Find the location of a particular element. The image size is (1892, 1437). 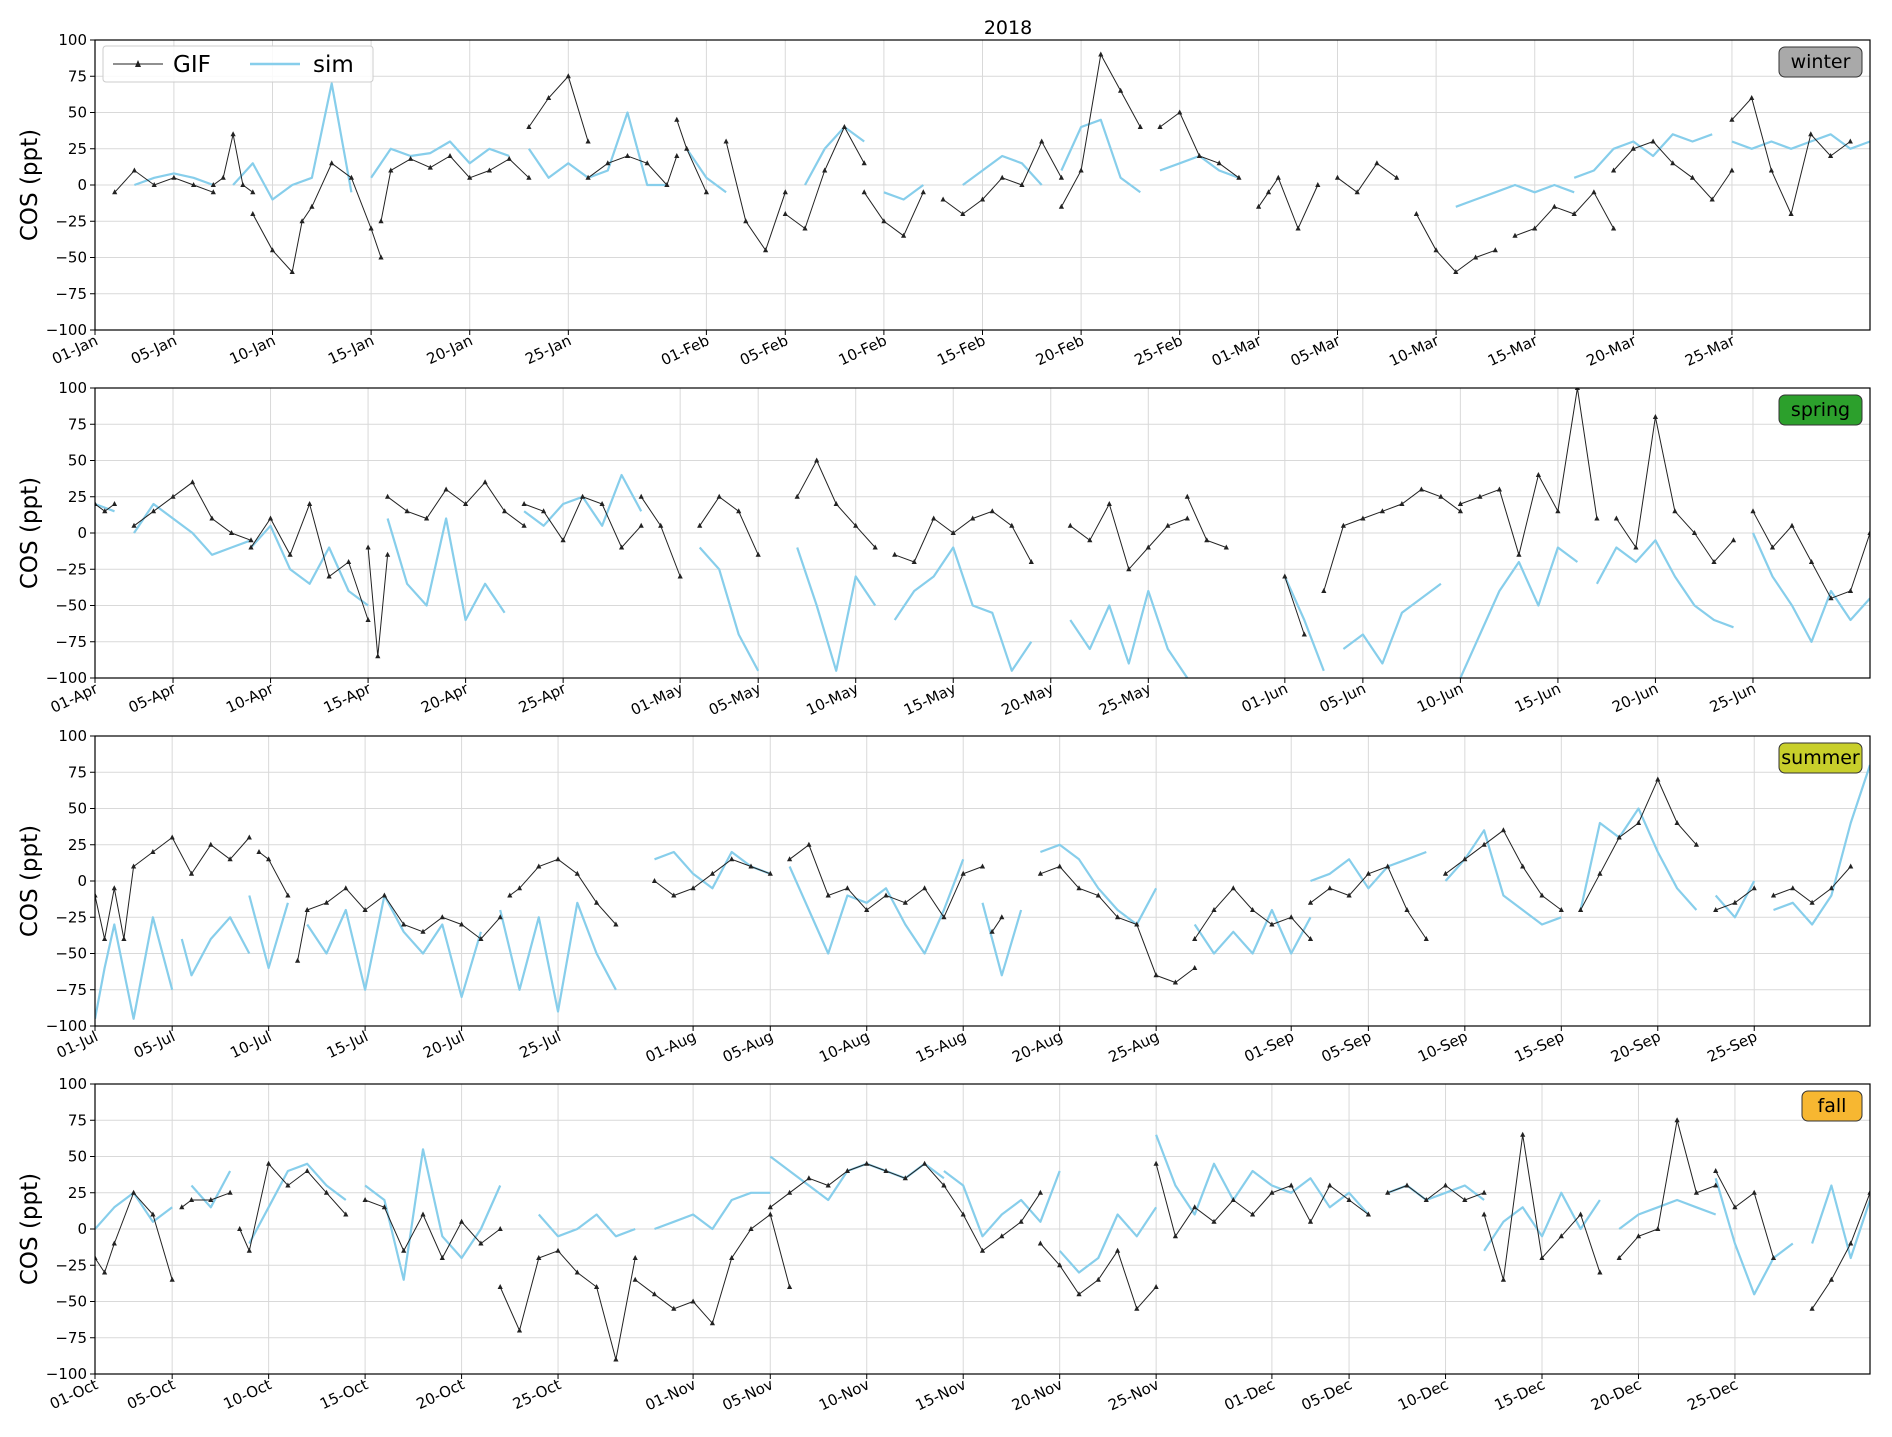

x-tick-label: 15-Dec is located at coordinates (1520, 1394).